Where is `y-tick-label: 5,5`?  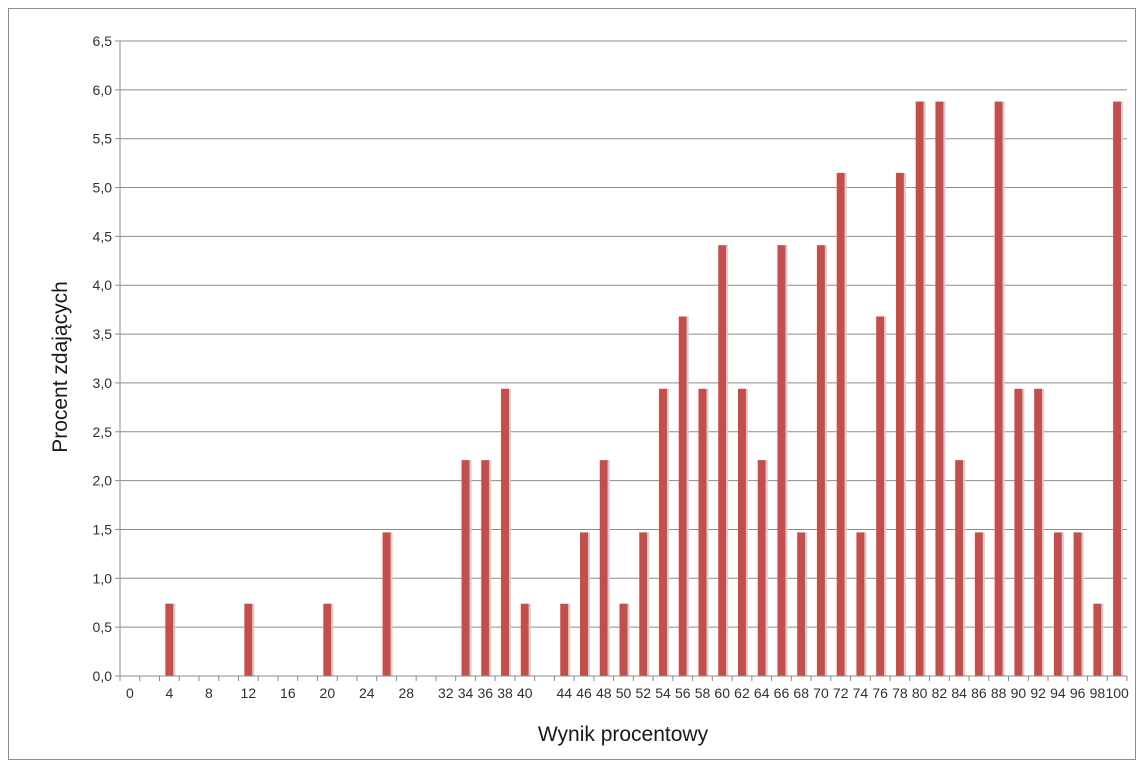
y-tick-label: 5,5 is located at coordinates (103, 139).